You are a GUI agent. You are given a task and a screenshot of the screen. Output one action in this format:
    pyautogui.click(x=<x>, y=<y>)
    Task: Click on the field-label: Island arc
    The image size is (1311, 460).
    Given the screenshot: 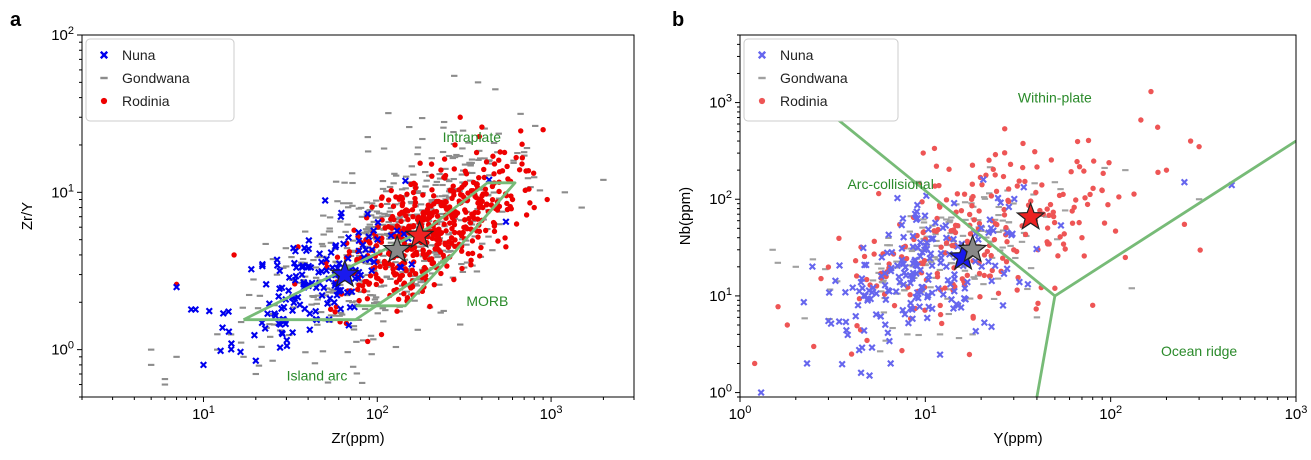 What is the action you would take?
    pyautogui.click(x=317, y=376)
    